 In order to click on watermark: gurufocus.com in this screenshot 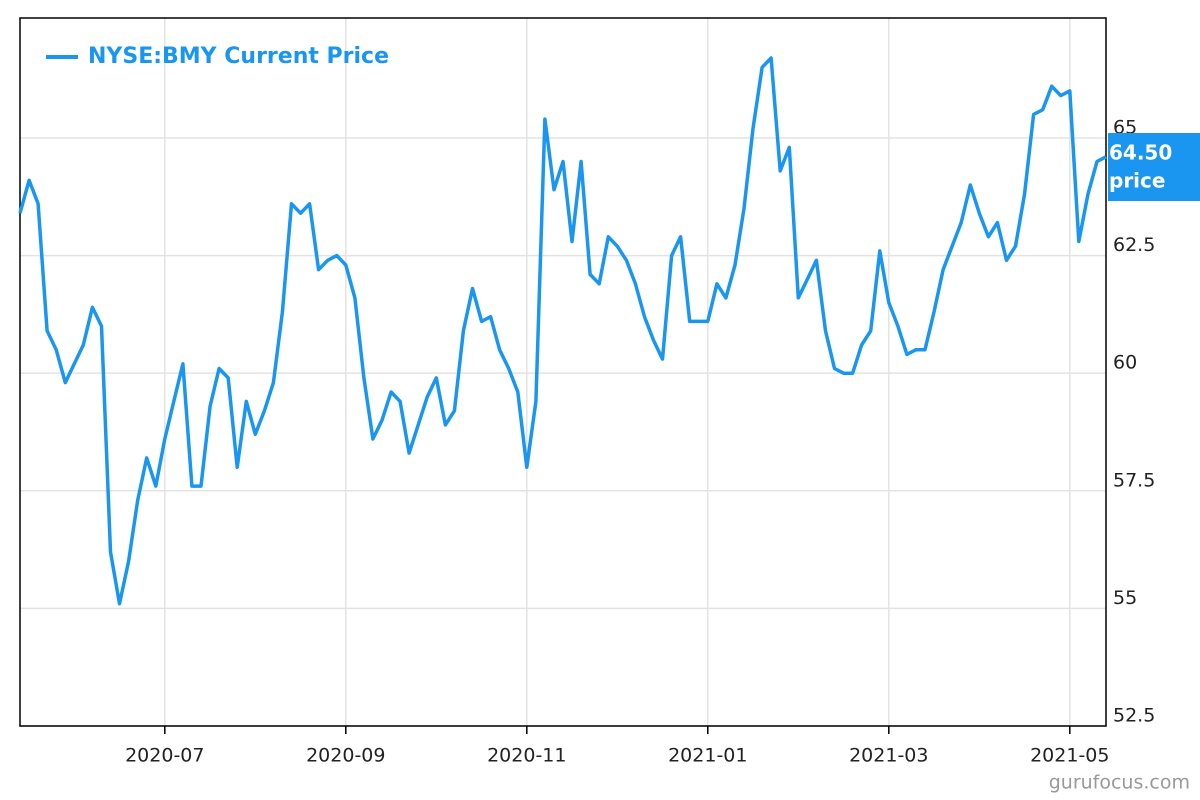, I will do `click(1119, 783)`.